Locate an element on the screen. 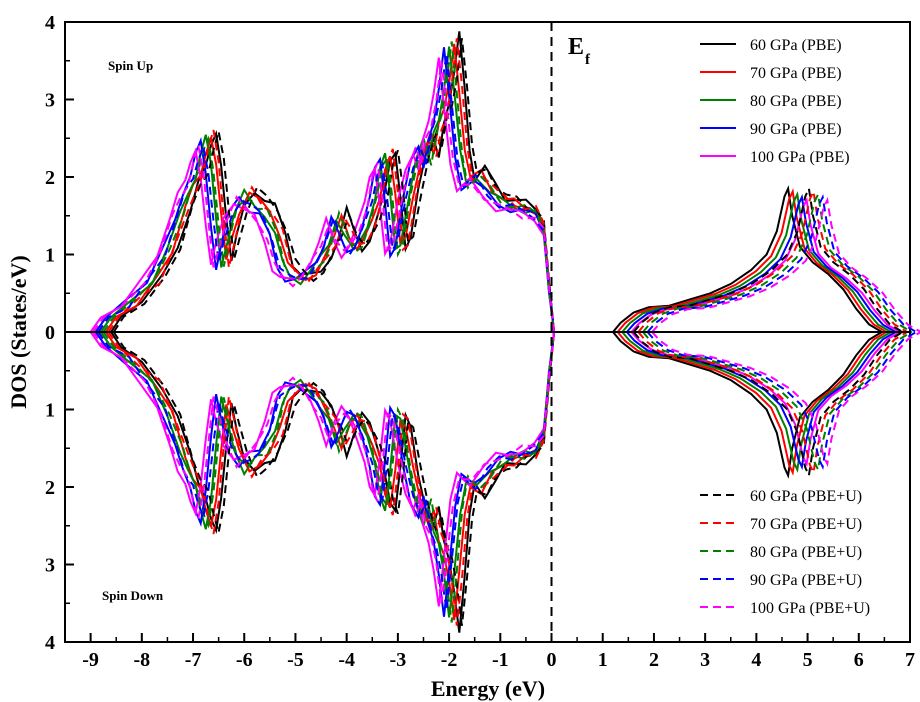 Image resolution: width=920 pixels, height=702 pixels. x-tick-label: -3 is located at coordinates (398, 660).